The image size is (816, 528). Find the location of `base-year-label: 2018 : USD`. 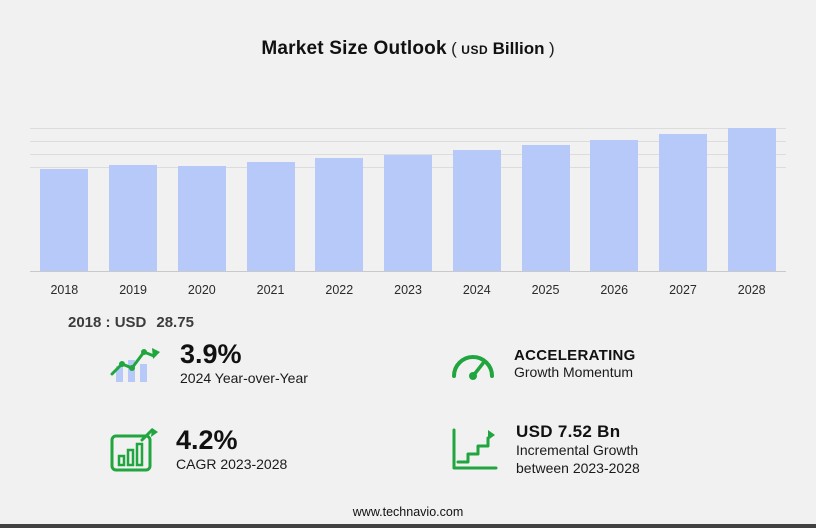

base-year-label: 2018 : USD is located at coordinates (107, 322).